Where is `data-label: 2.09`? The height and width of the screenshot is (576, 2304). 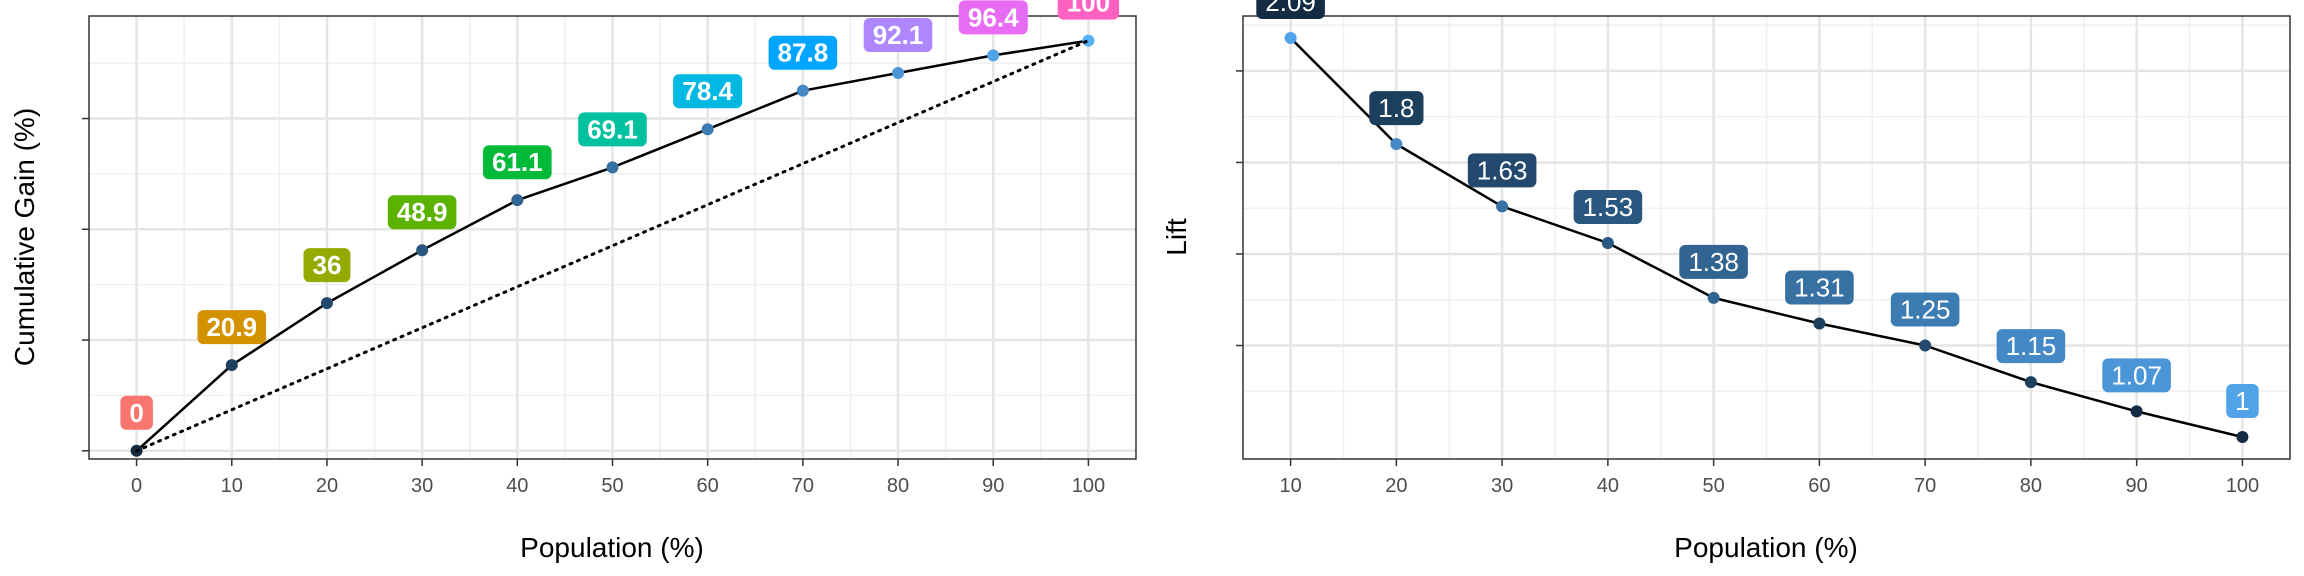 data-label: 2.09 is located at coordinates (1290, 9).